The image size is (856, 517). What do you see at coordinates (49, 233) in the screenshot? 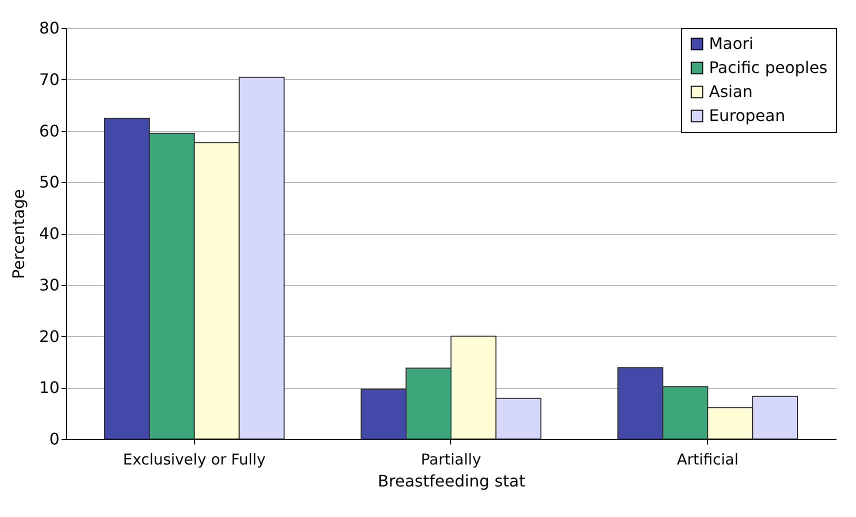
I see `y-tick-label: 40` at bounding box center [49, 233].